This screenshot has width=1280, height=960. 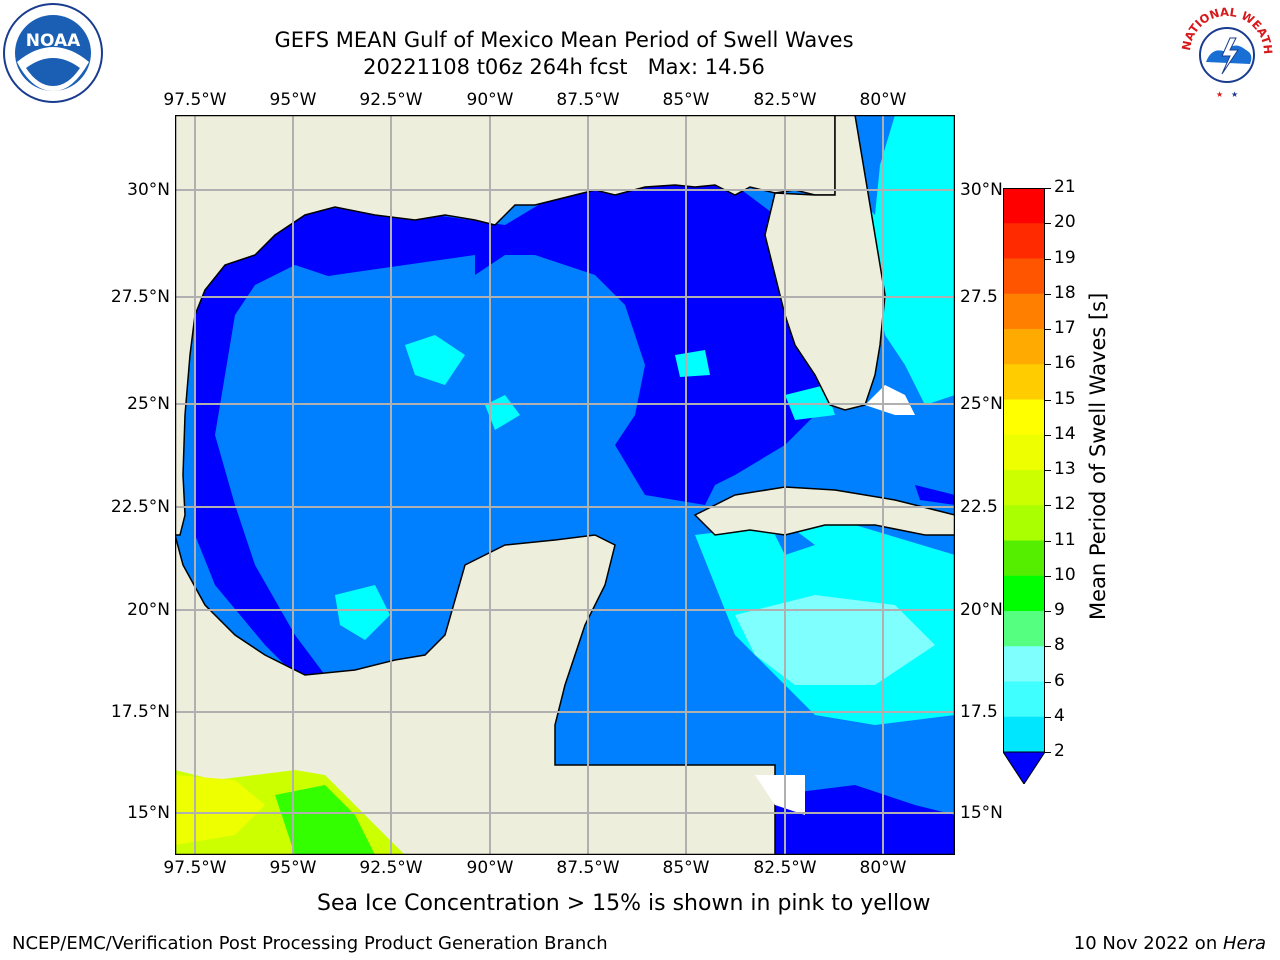 I want to click on lat-label: 17.5°N, so click(x=140, y=712).